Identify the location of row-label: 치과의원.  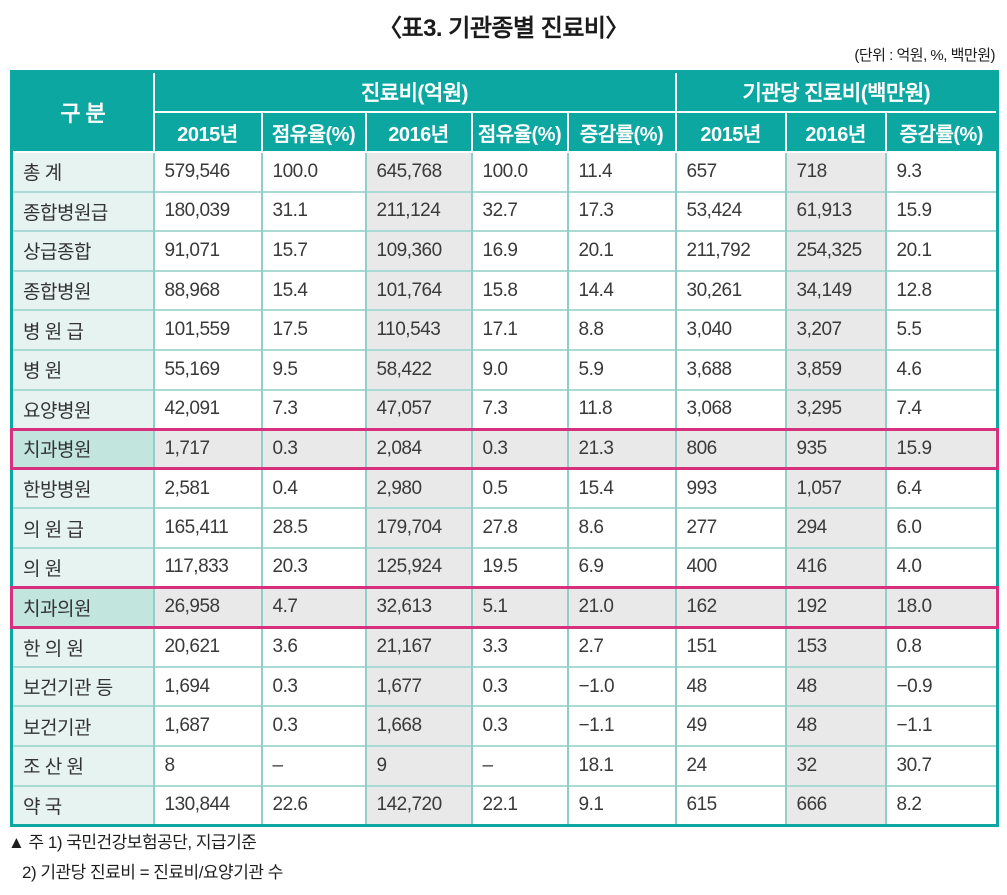
(82, 607).